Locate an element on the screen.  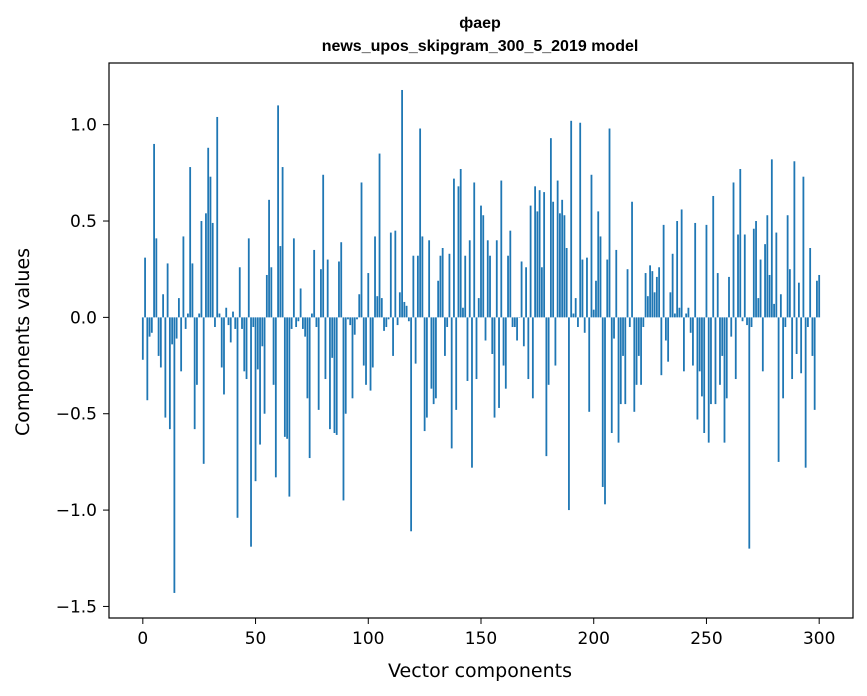
y-tick-label: 0.0 is located at coordinates (83, 318).